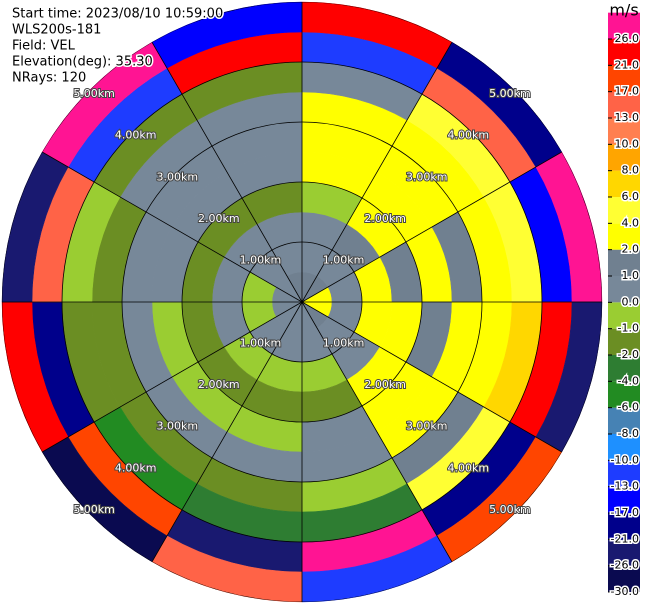 The width and height of the screenshot is (647, 611). Describe the element at coordinates (625, 459) in the screenshot. I see `colorbar-tick-label: -10.0` at that location.